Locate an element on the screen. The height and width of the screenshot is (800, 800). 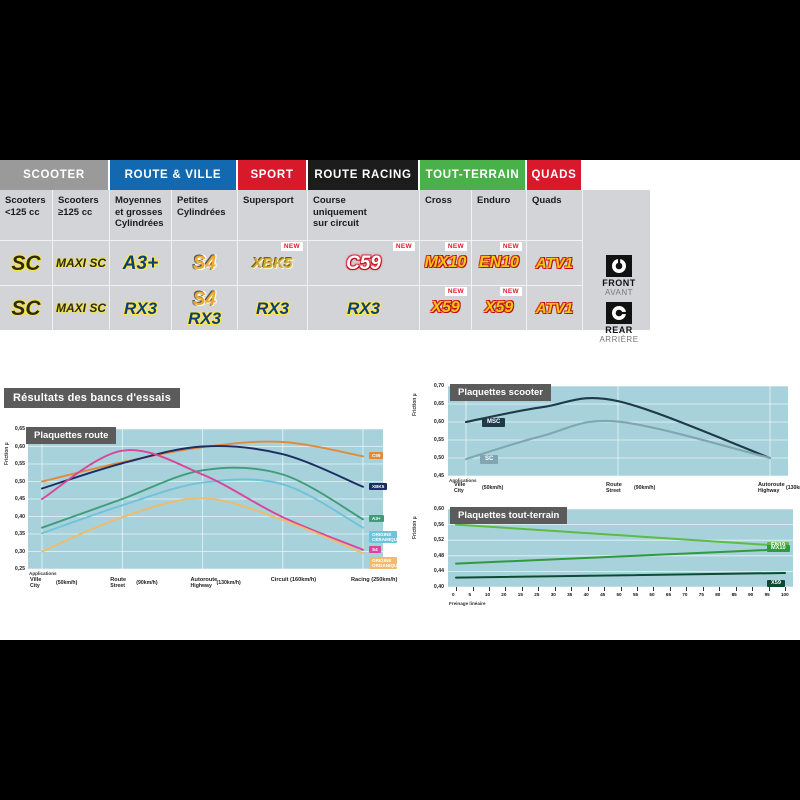
legend-key-c59: C59 is located at coordinates (376, 456).